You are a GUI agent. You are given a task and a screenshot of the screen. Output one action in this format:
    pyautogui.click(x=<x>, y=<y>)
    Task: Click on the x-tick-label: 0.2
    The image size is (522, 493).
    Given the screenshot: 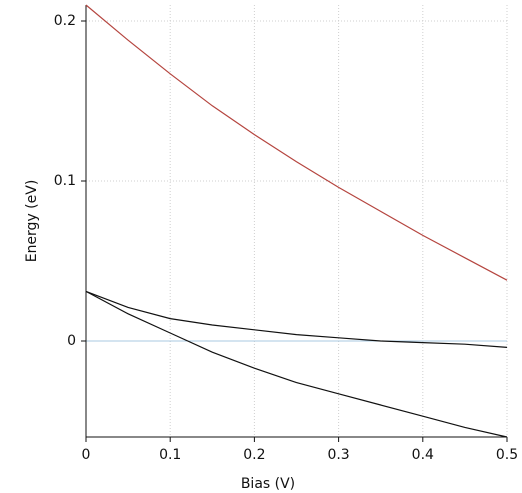 What is the action you would take?
    pyautogui.click(x=254, y=455)
    